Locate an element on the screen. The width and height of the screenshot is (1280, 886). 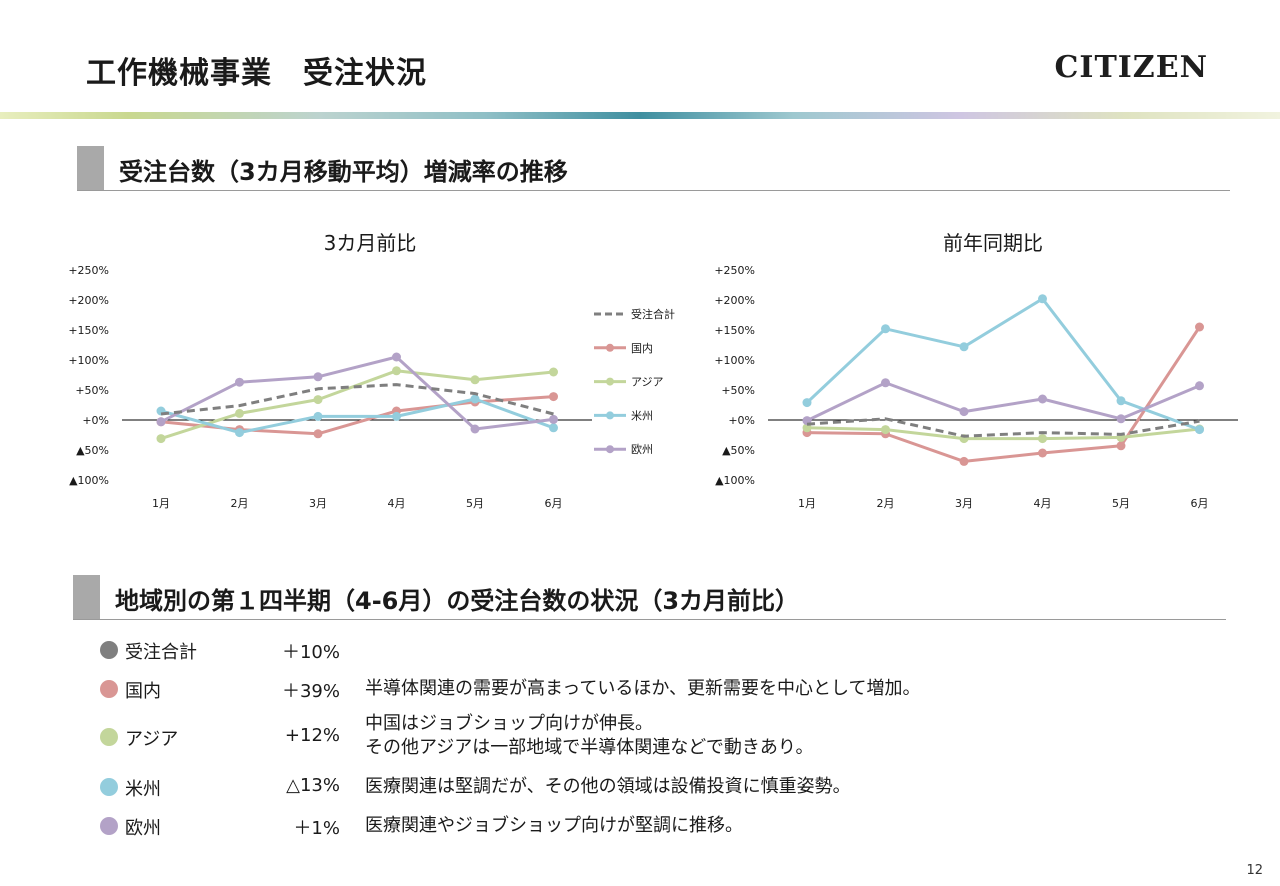
region-note: その他アジアは一部地域で半導体関連などで動きあり。 is located at coordinates (589, 747).